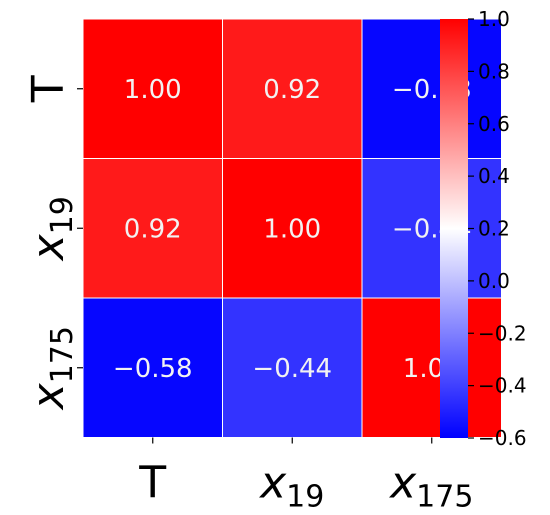 Image resolution: width=550 pixels, height=515 pixels. I want to click on colorbar-gradient, so click(454, 228).